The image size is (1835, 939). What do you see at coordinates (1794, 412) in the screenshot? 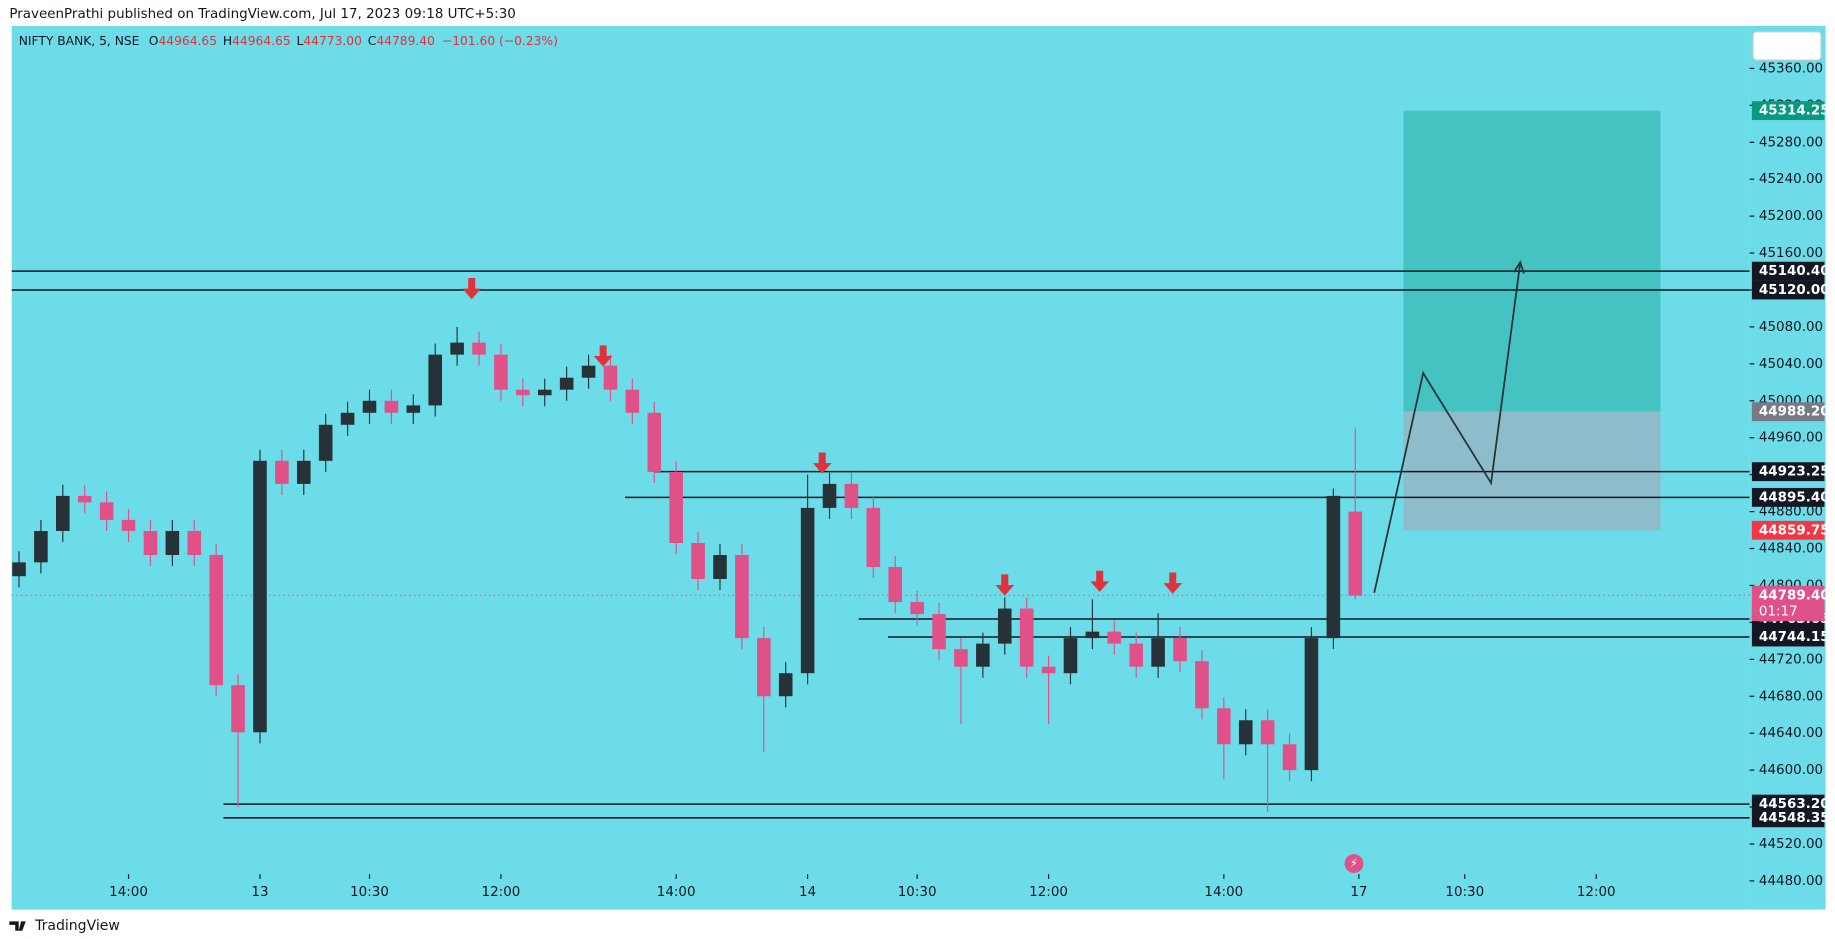
I see `entry-tag: 44988.20` at bounding box center [1794, 412].